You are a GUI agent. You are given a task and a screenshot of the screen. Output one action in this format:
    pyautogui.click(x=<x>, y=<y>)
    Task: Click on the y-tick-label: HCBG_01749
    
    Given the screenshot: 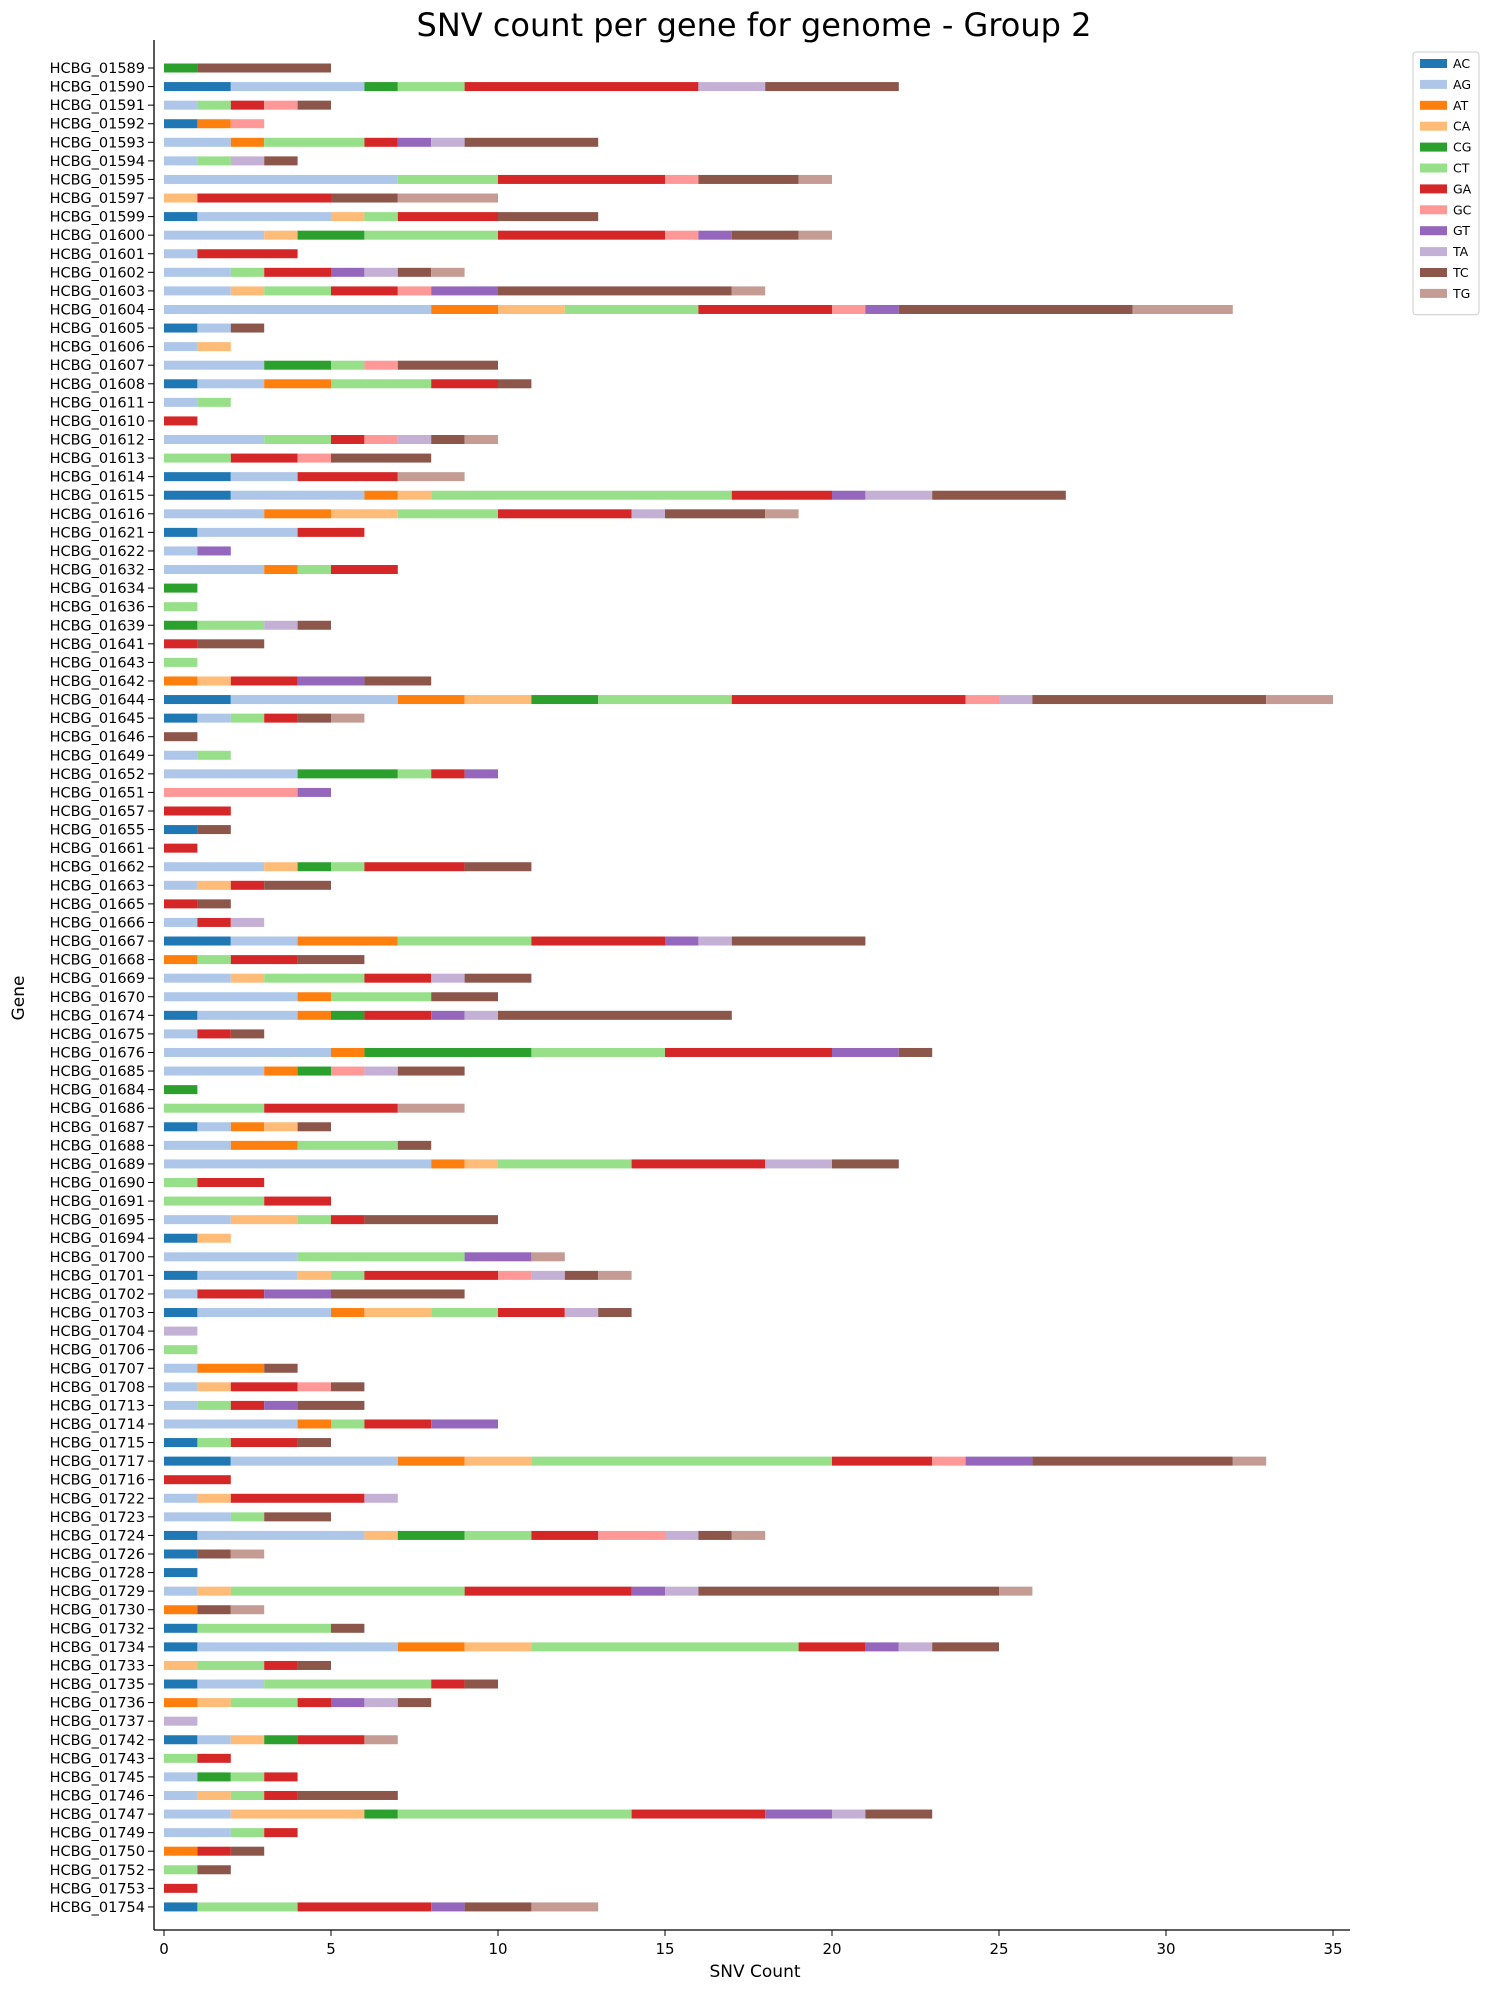 What is the action you would take?
    pyautogui.click(x=97, y=1834)
    